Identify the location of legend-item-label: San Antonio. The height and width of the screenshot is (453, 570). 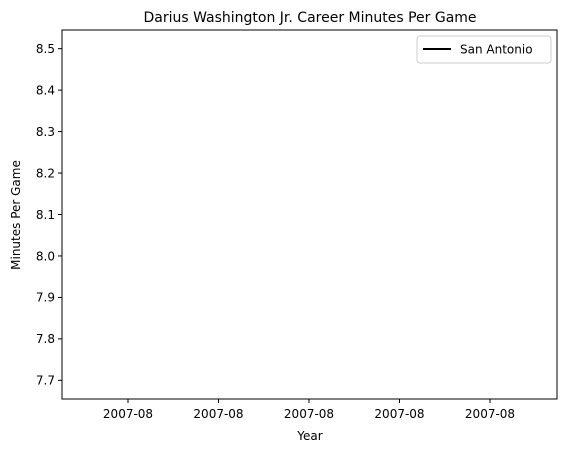
(496, 50).